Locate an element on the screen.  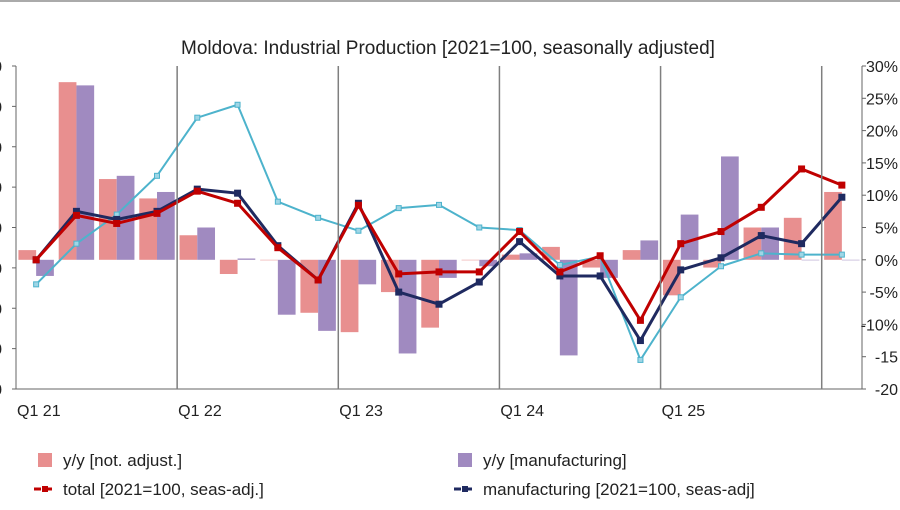
right-tick-label: -10% is located at coordinates (879, 325).